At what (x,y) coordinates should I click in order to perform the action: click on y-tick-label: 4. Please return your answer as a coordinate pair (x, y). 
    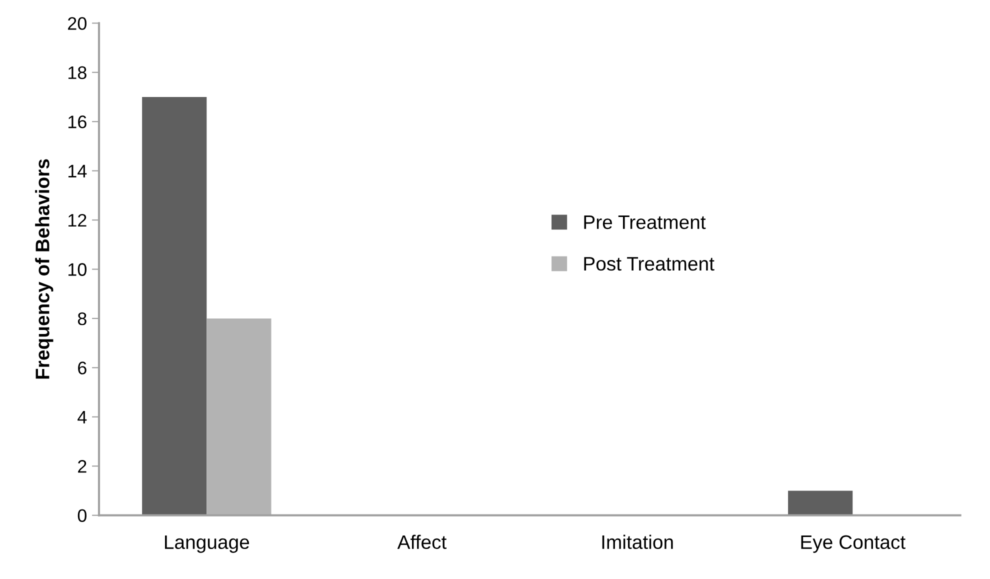
    Looking at the image, I should click on (82, 417).